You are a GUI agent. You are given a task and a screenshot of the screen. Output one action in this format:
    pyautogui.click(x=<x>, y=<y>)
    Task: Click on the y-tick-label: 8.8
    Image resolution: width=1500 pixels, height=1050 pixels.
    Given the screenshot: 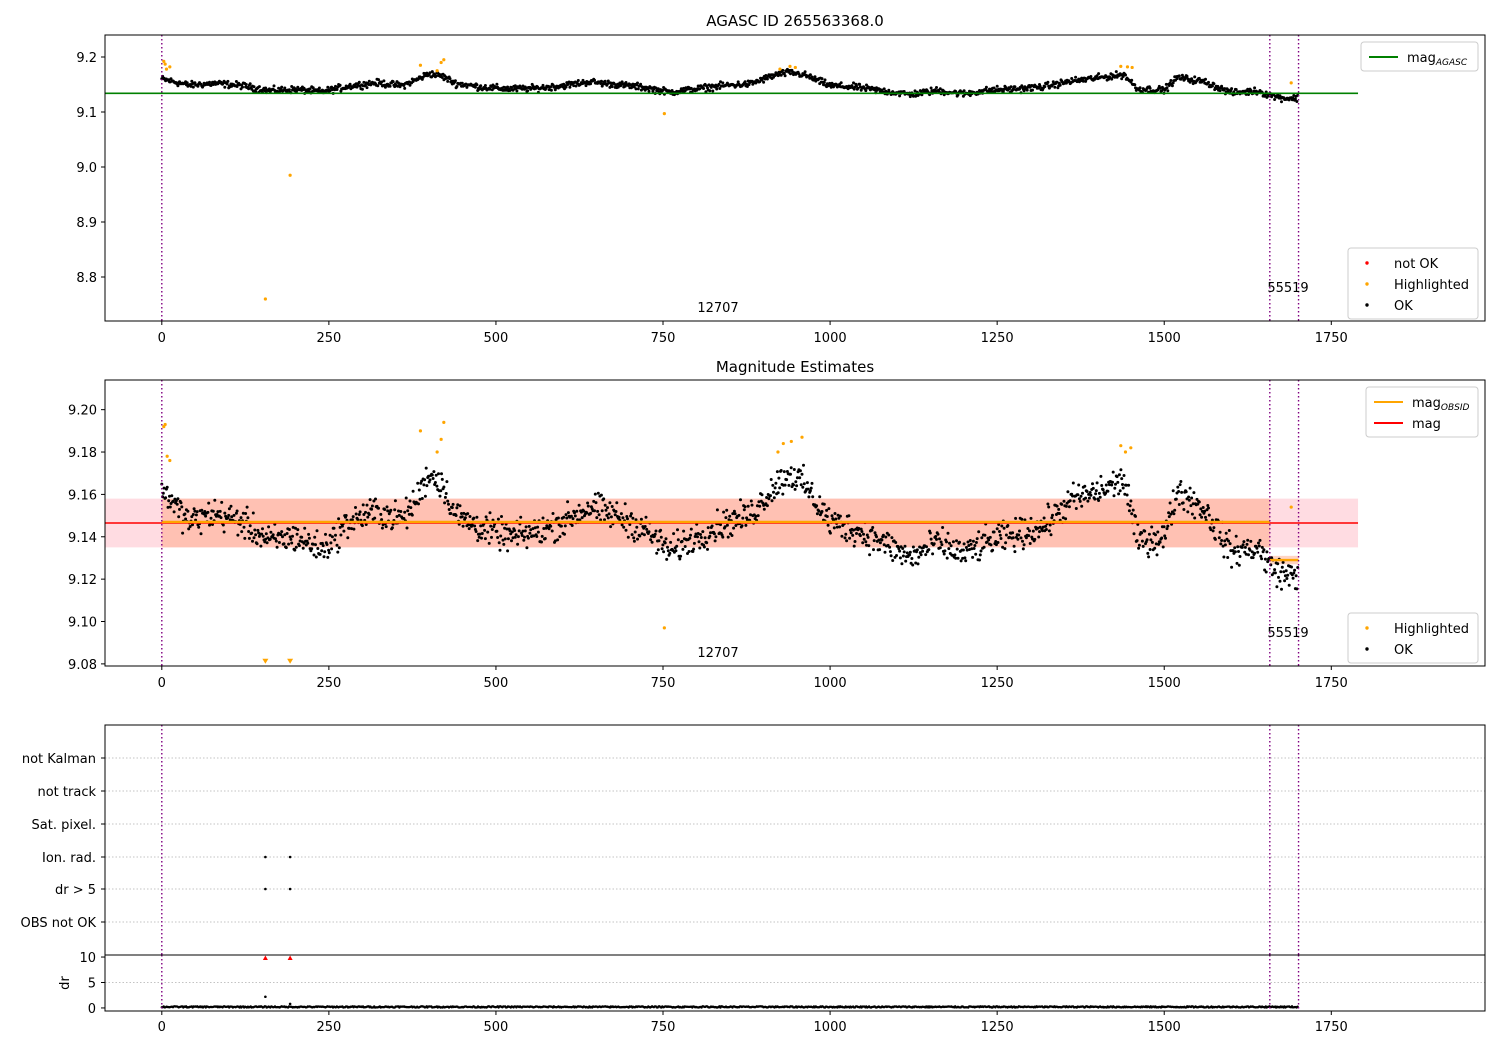 What is the action you would take?
    pyautogui.click(x=86, y=278)
    